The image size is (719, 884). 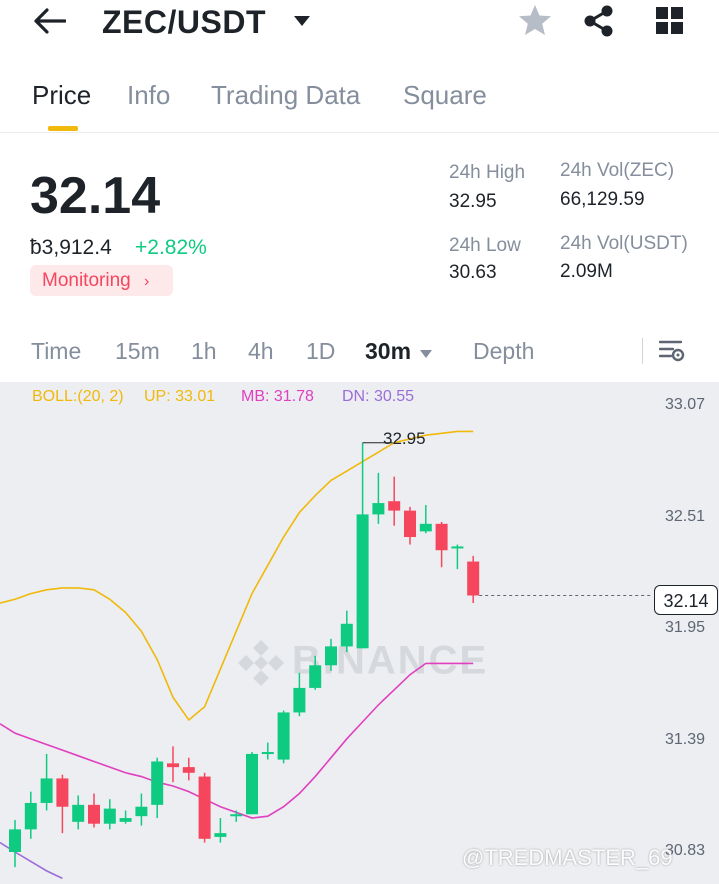 What do you see at coordinates (277, 396) in the screenshot?
I see `boll-mb-label: MB: 31.78` at bounding box center [277, 396].